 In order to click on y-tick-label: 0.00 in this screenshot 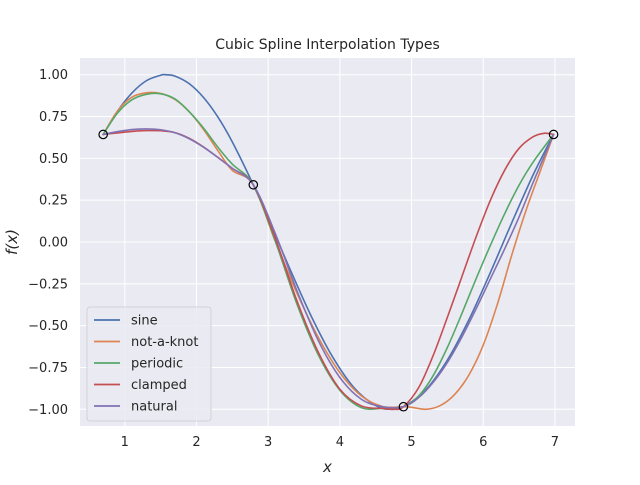, I will do `click(53, 243)`.